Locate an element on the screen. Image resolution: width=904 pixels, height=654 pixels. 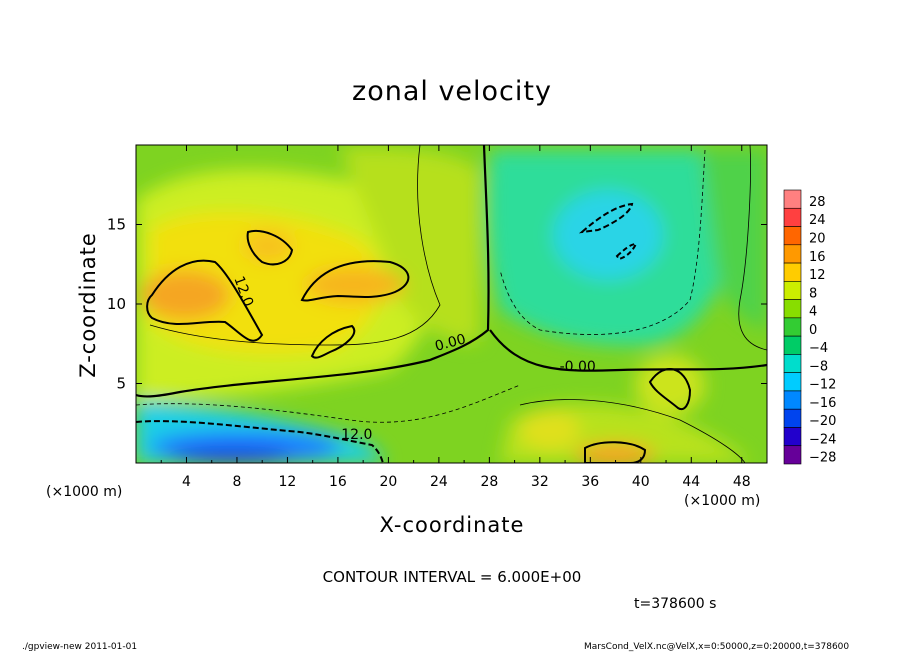
colorbar-label: −12 is located at coordinates (822, 385).